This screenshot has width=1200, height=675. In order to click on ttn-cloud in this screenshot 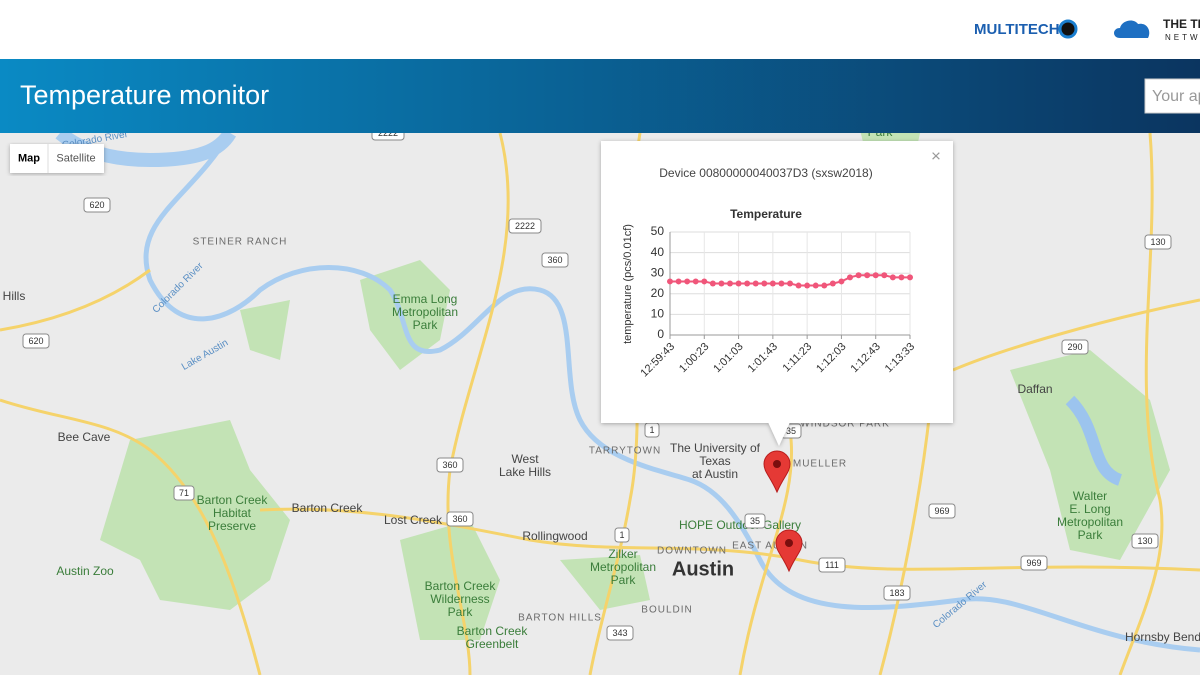, I will do `click(1132, 29)`.